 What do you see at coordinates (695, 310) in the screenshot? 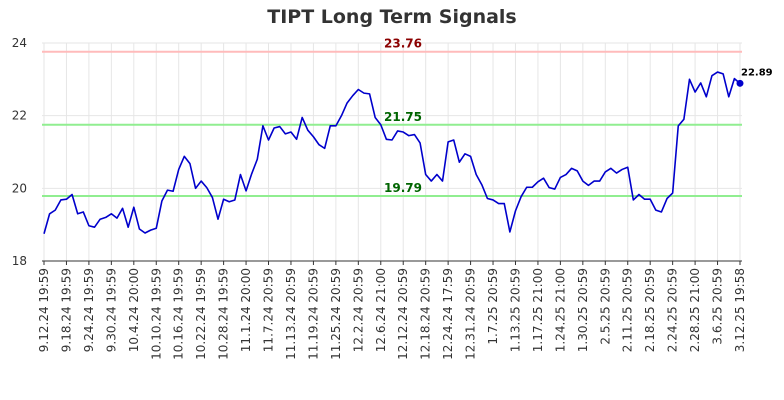
I see `x-tick-label: 2.28.25 21:00` at bounding box center [695, 310].